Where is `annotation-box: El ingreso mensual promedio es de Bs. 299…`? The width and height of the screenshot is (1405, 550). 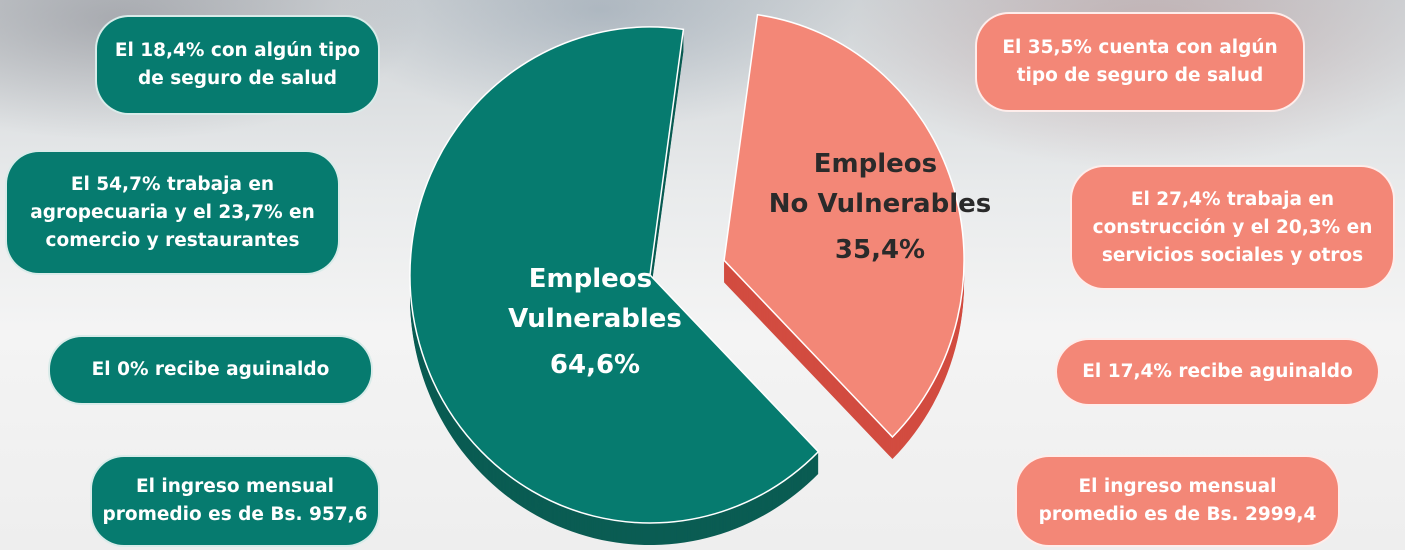 annotation-box: El ingreso mensual promedio es de Bs. 299… is located at coordinates (1177, 501).